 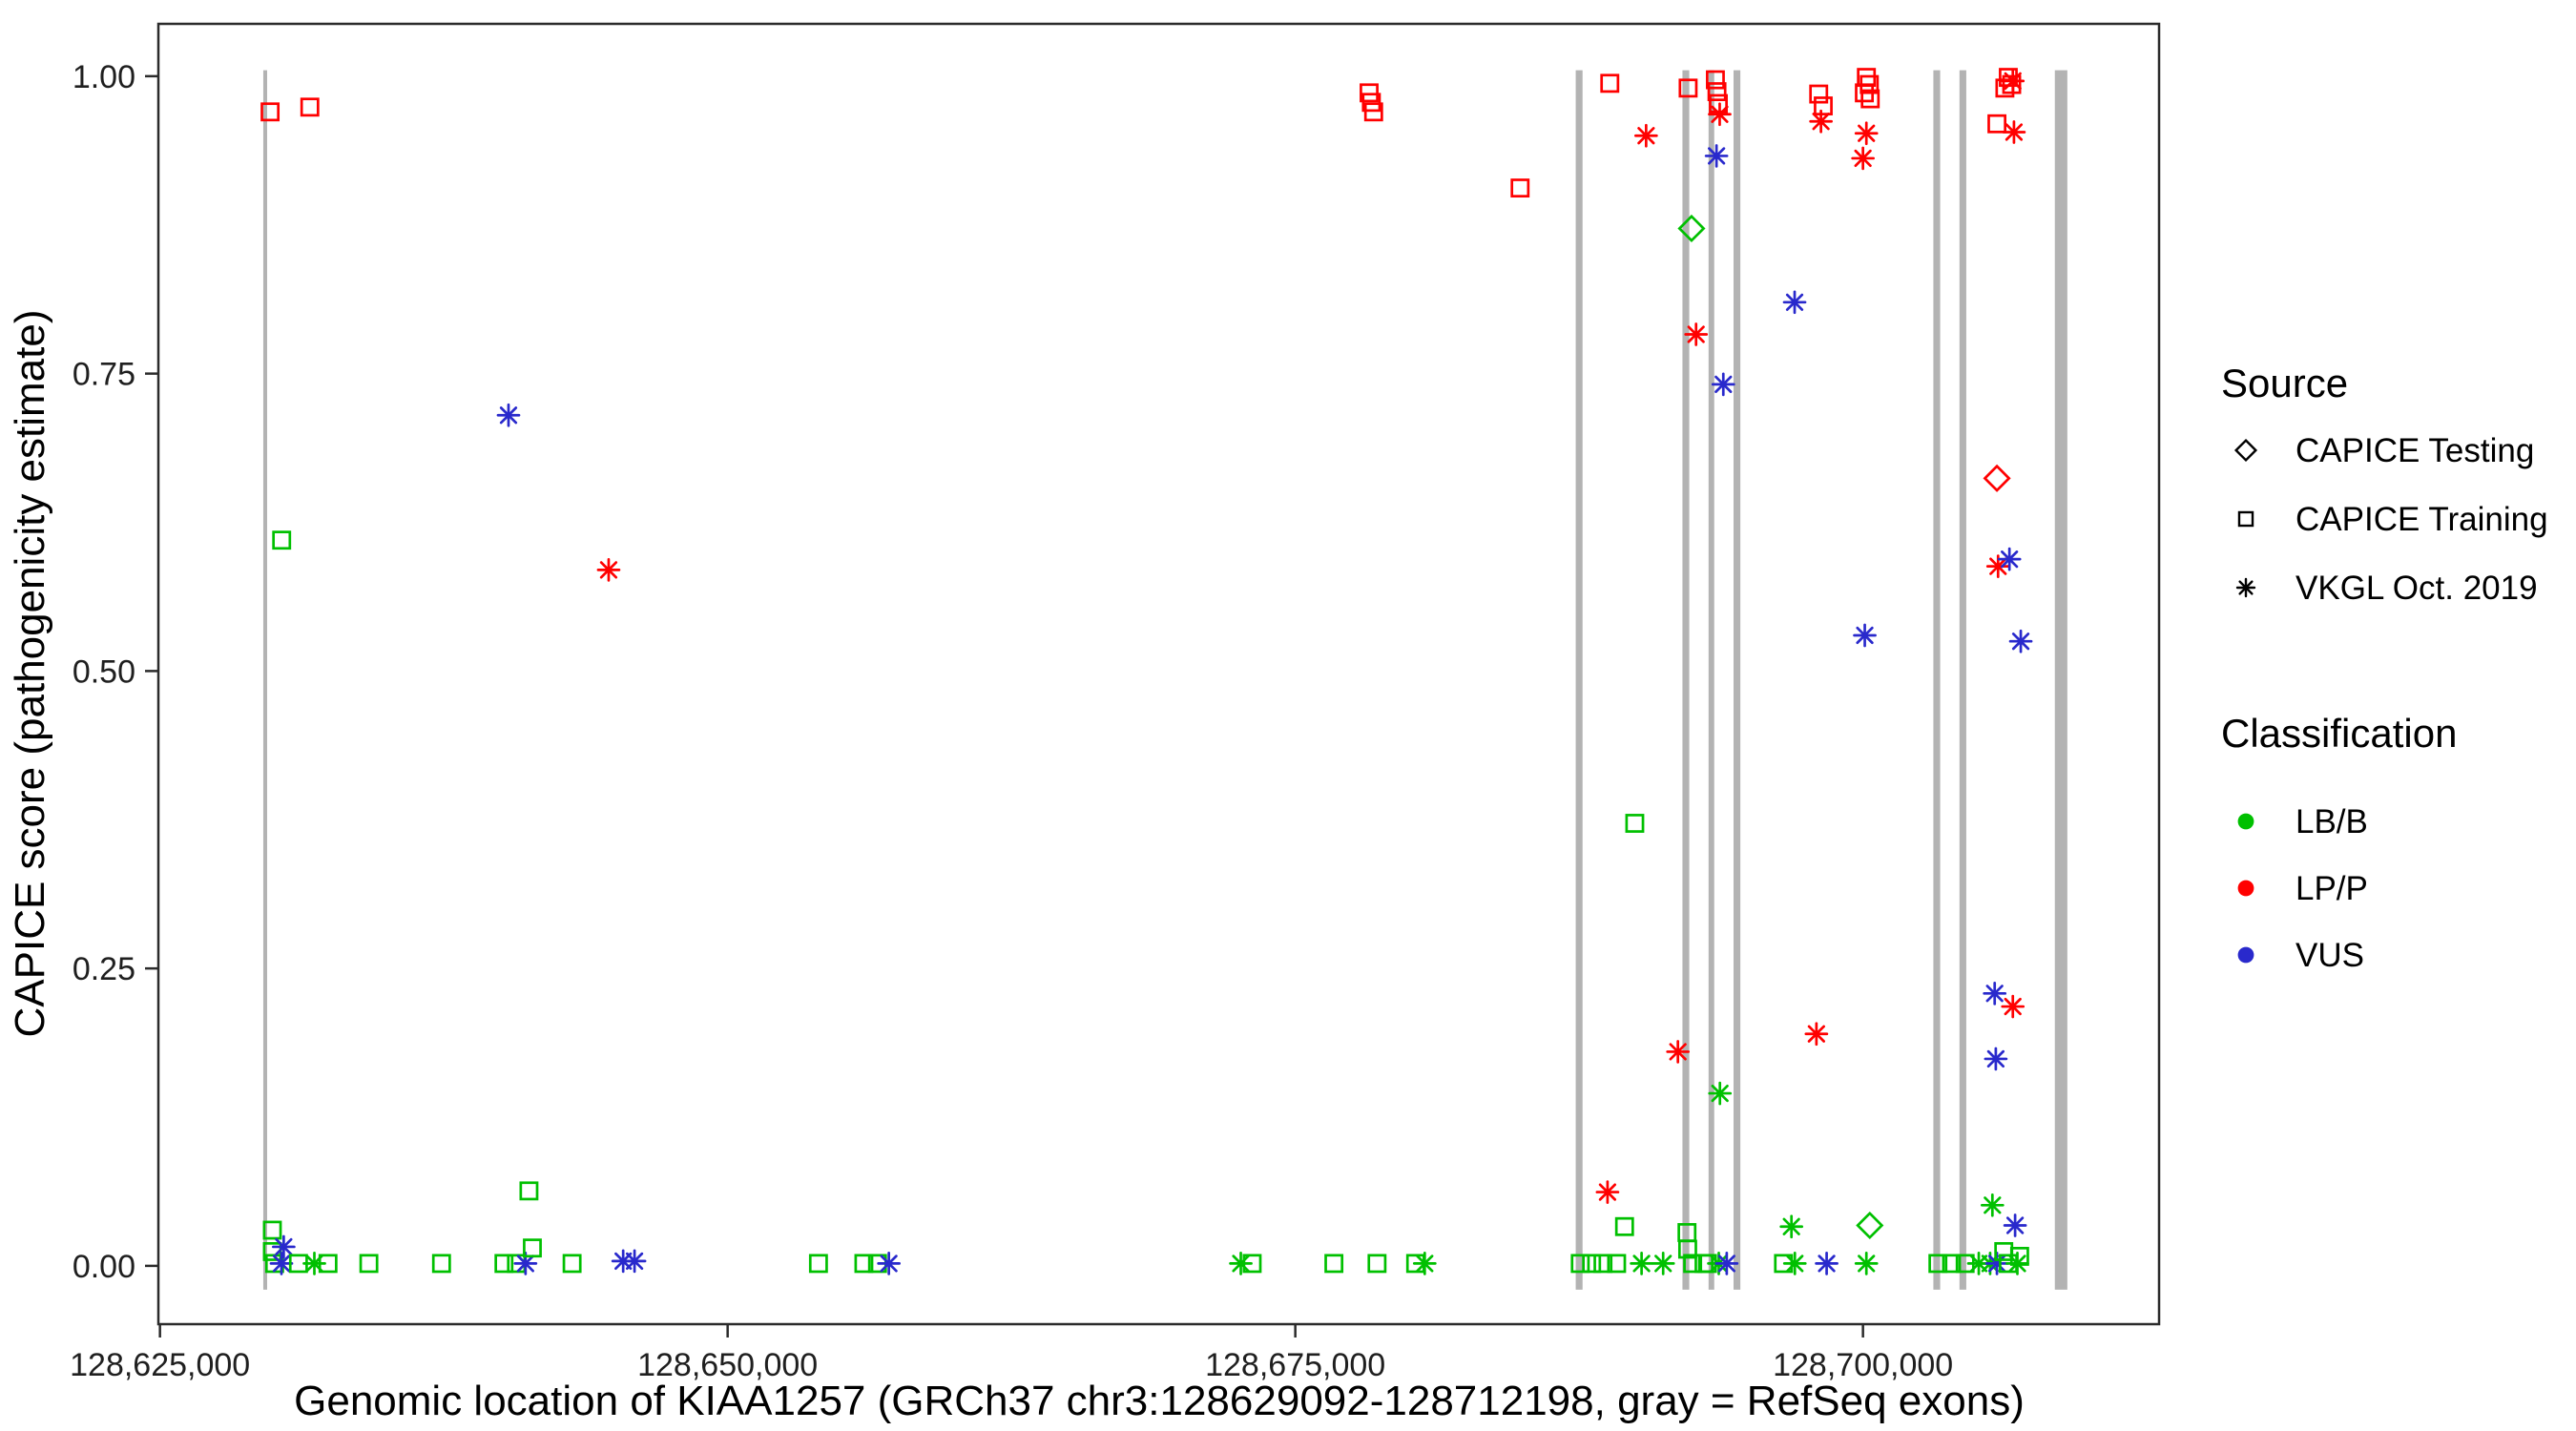 I want to click on x-tick-label: 128,625,000, so click(x=160, y=1365).